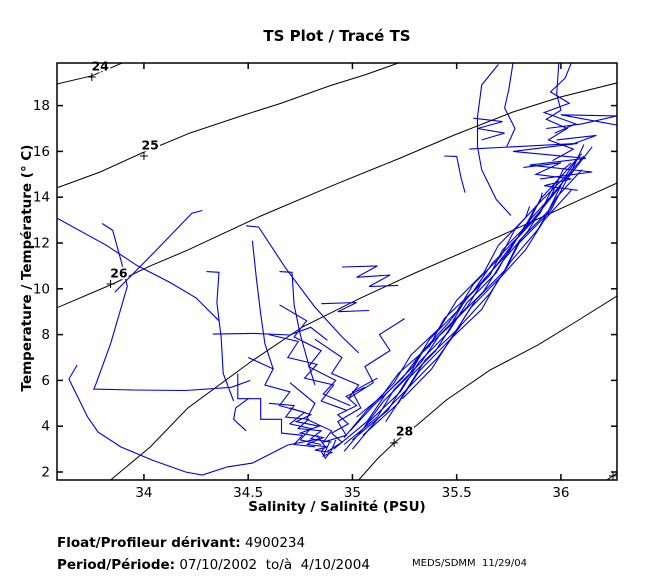 The image size is (650, 580). Describe the element at coordinates (41, 152) in the screenshot. I see `y-tick-label: 16` at that location.